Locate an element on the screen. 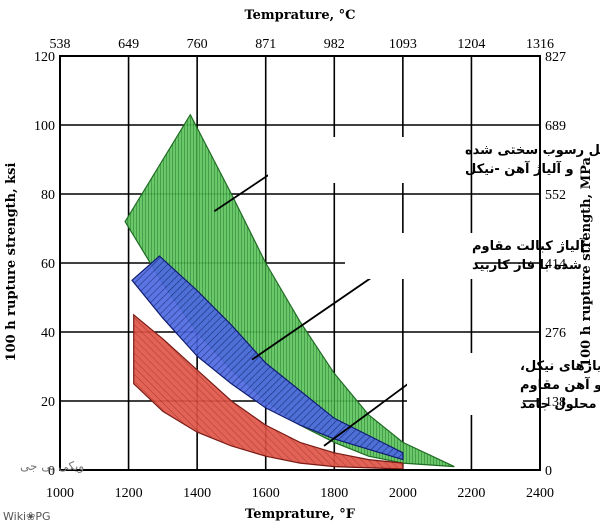 This screenshot has width=600, height=526. y-tick-label: 100 is located at coordinates (44, 126).